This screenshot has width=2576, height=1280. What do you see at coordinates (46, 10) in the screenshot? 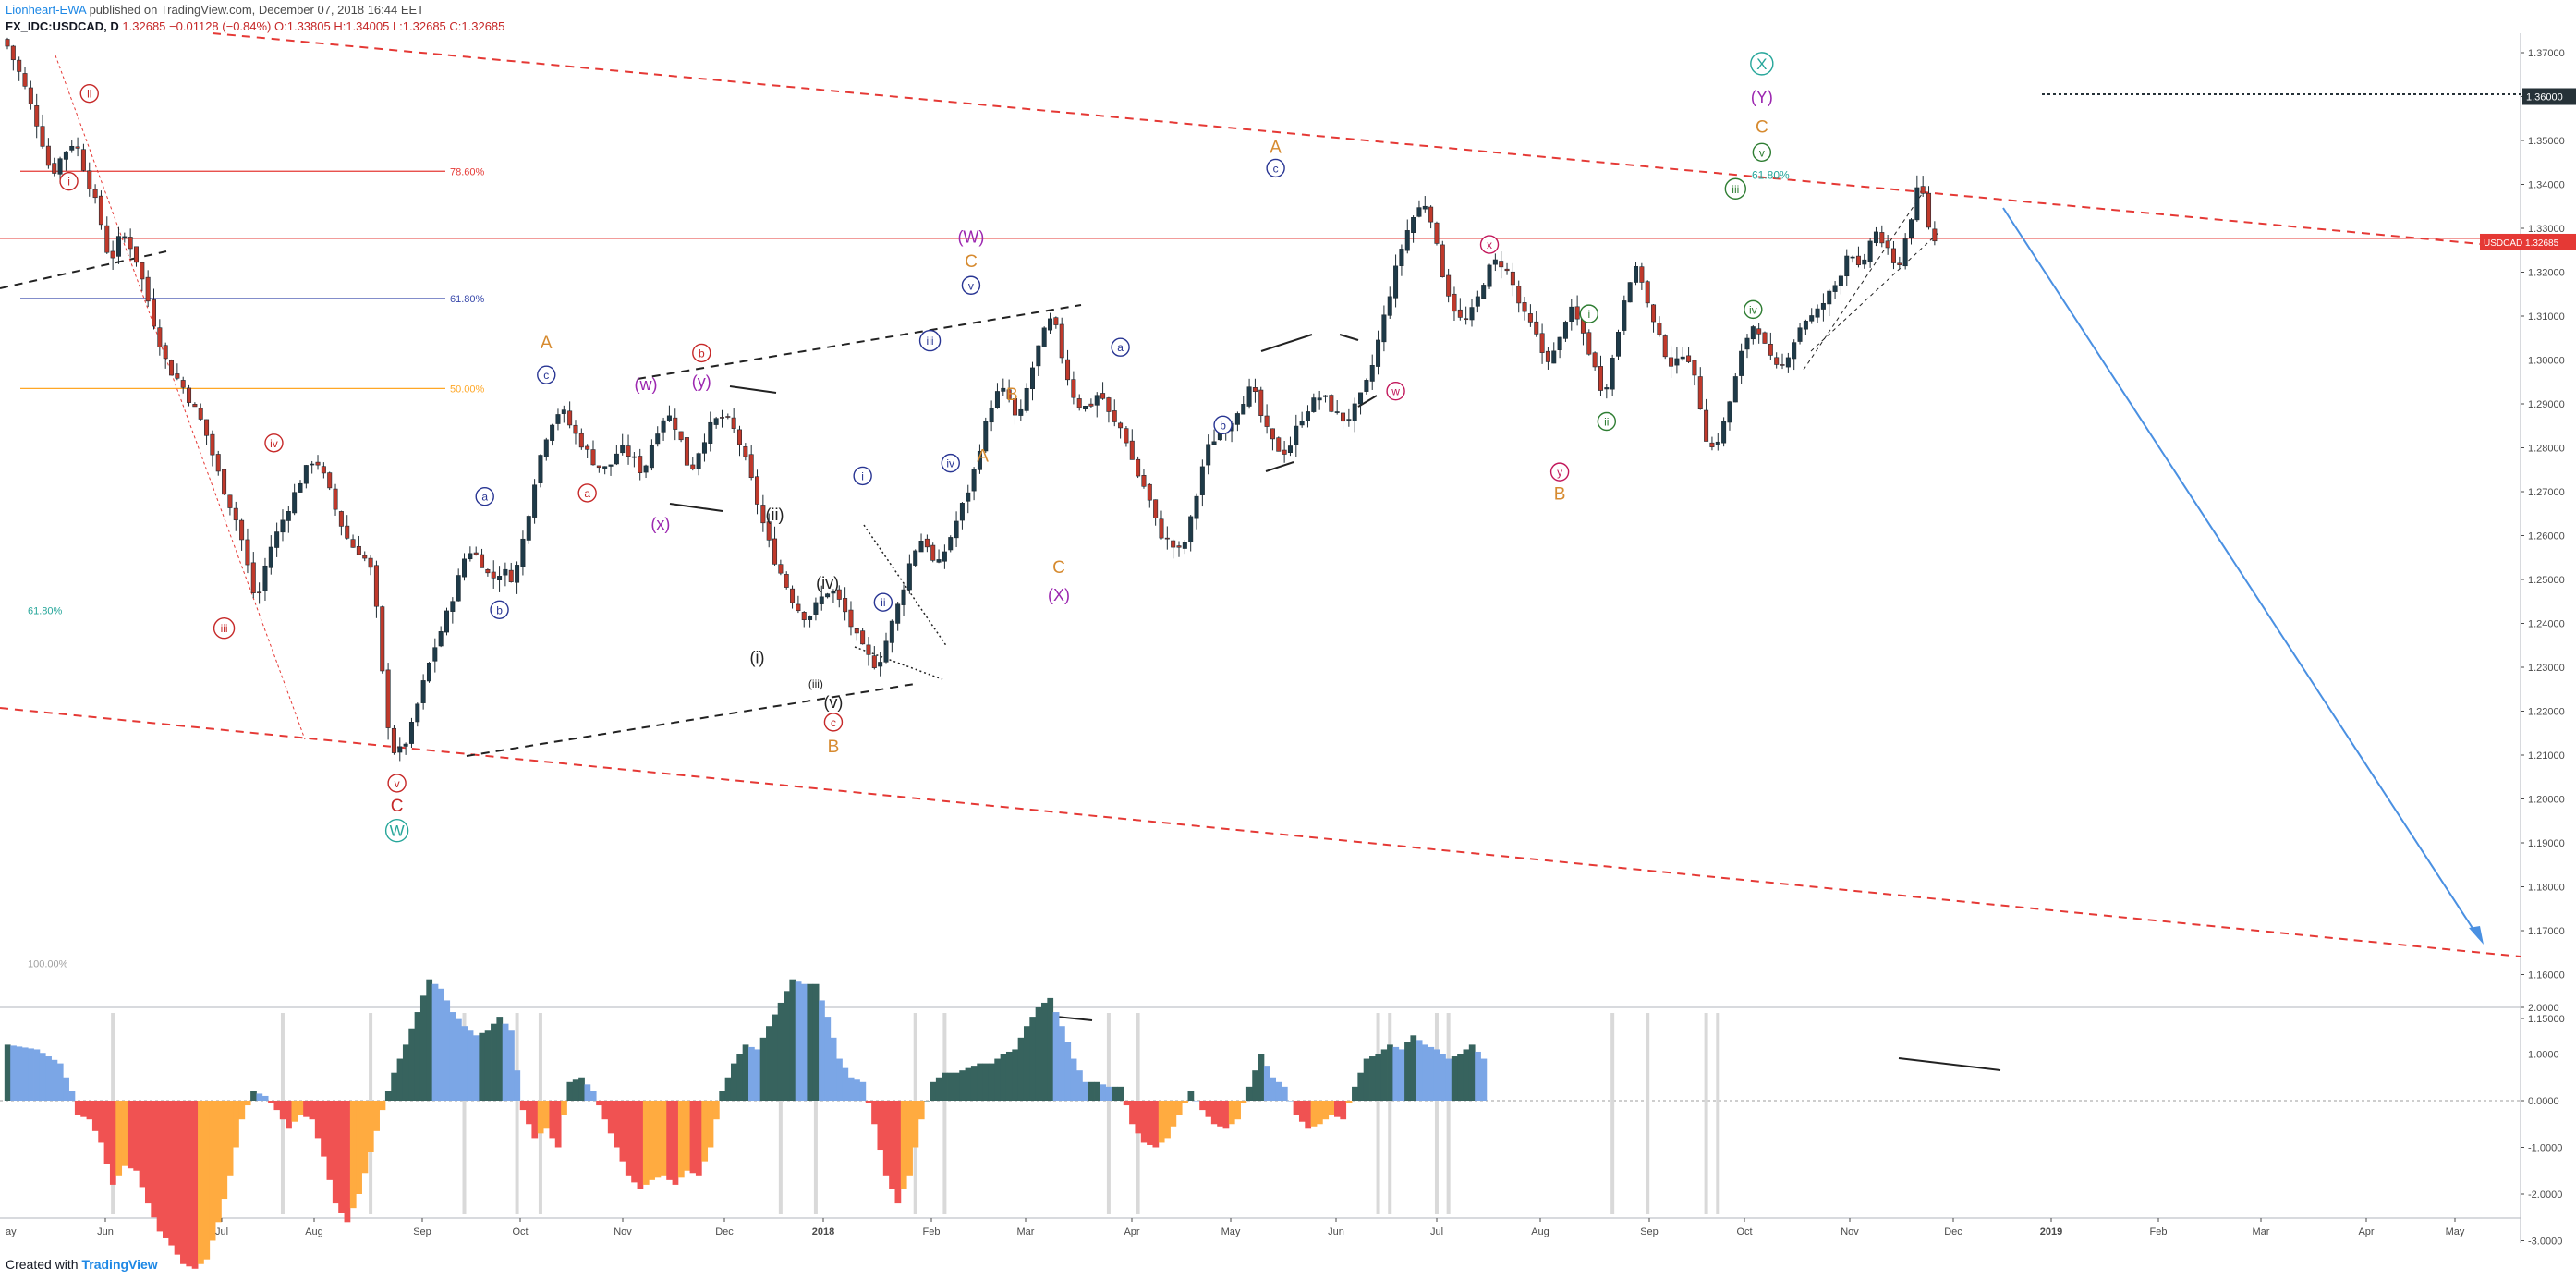
I see `author-link: Lionheart-EWA` at bounding box center [46, 10].